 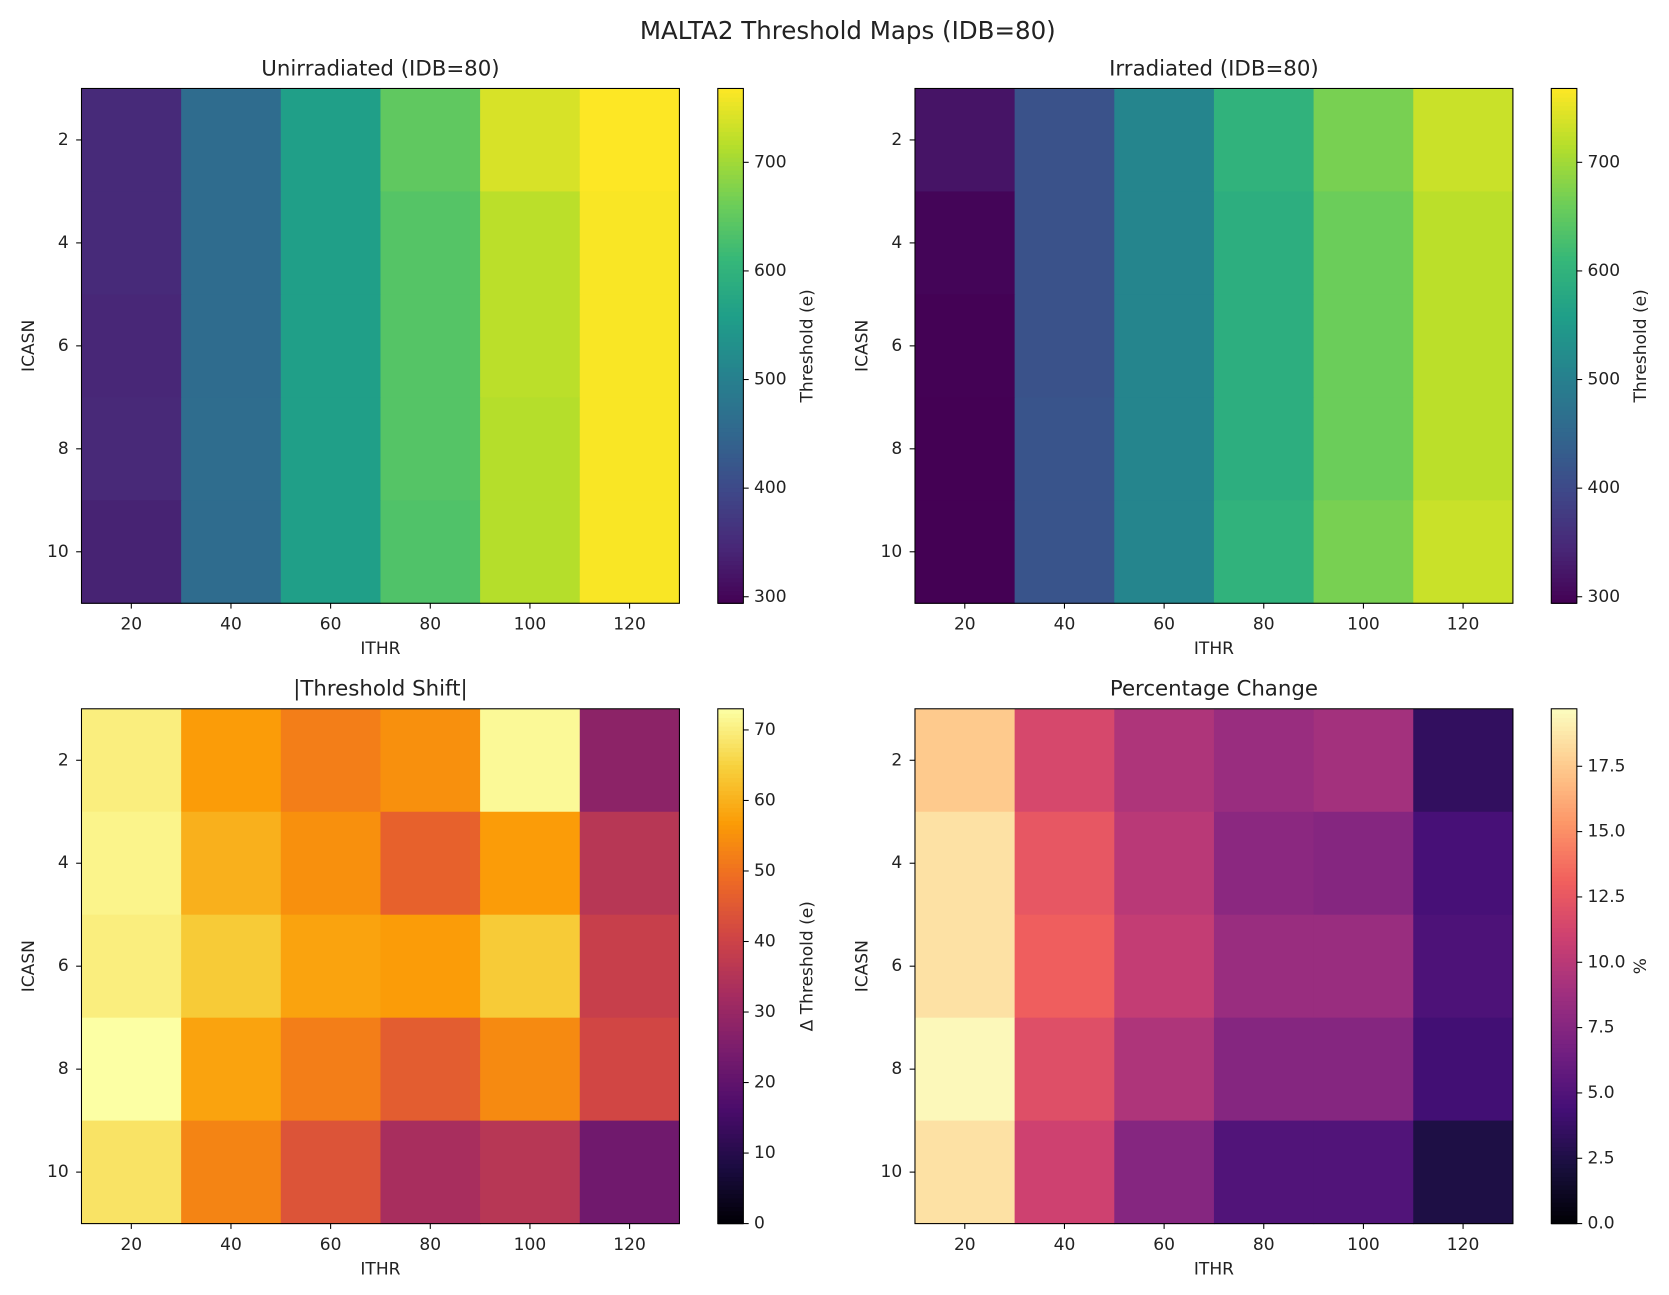 I want to click on colorbar-tick-label: 300, so click(x=770, y=597).